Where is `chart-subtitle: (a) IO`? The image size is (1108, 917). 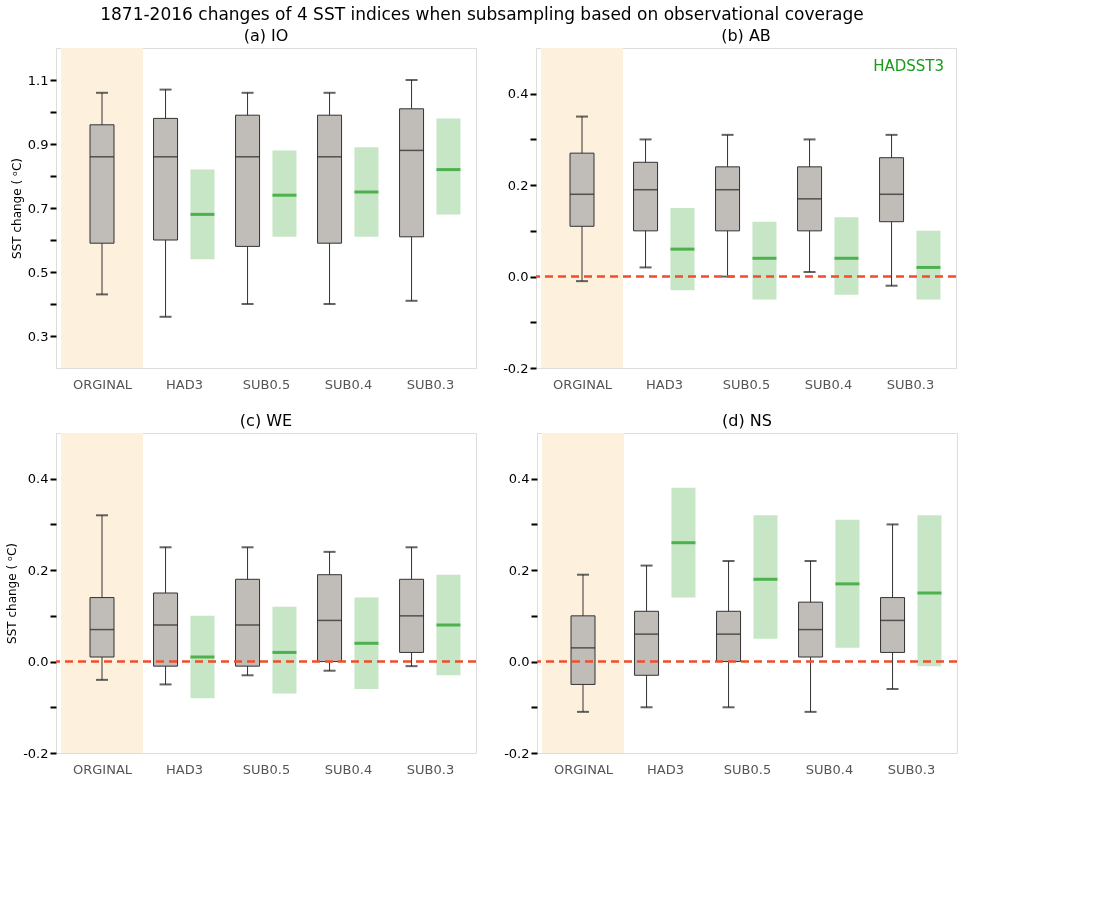 chart-subtitle: (a) IO is located at coordinates (266, 35).